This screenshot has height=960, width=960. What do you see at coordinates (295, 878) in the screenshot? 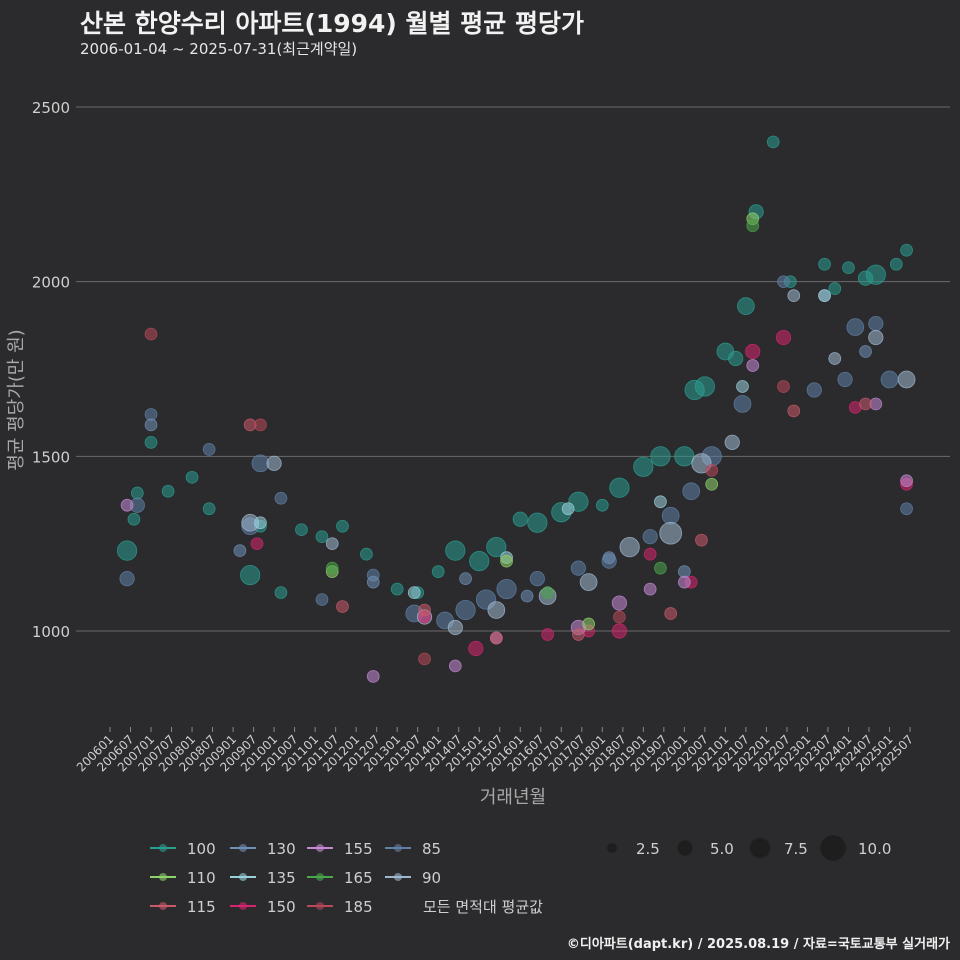
I see `area-legend: 100 110 115 130 135 150 155 165 185 85 90` at bounding box center [295, 878].